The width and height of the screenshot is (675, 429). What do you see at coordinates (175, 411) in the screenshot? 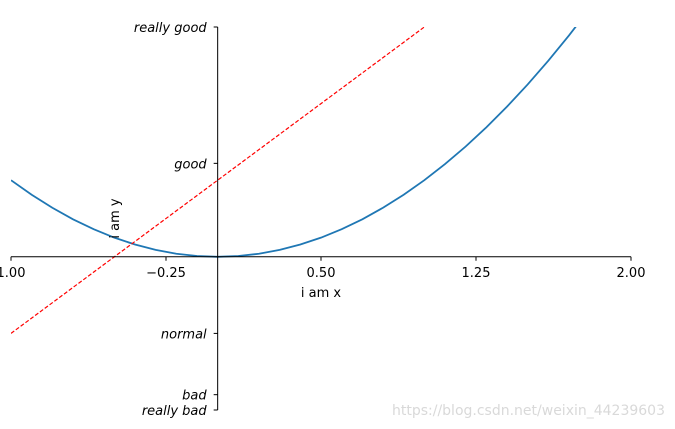
I see `y-tick-label: really bad` at bounding box center [175, 411].